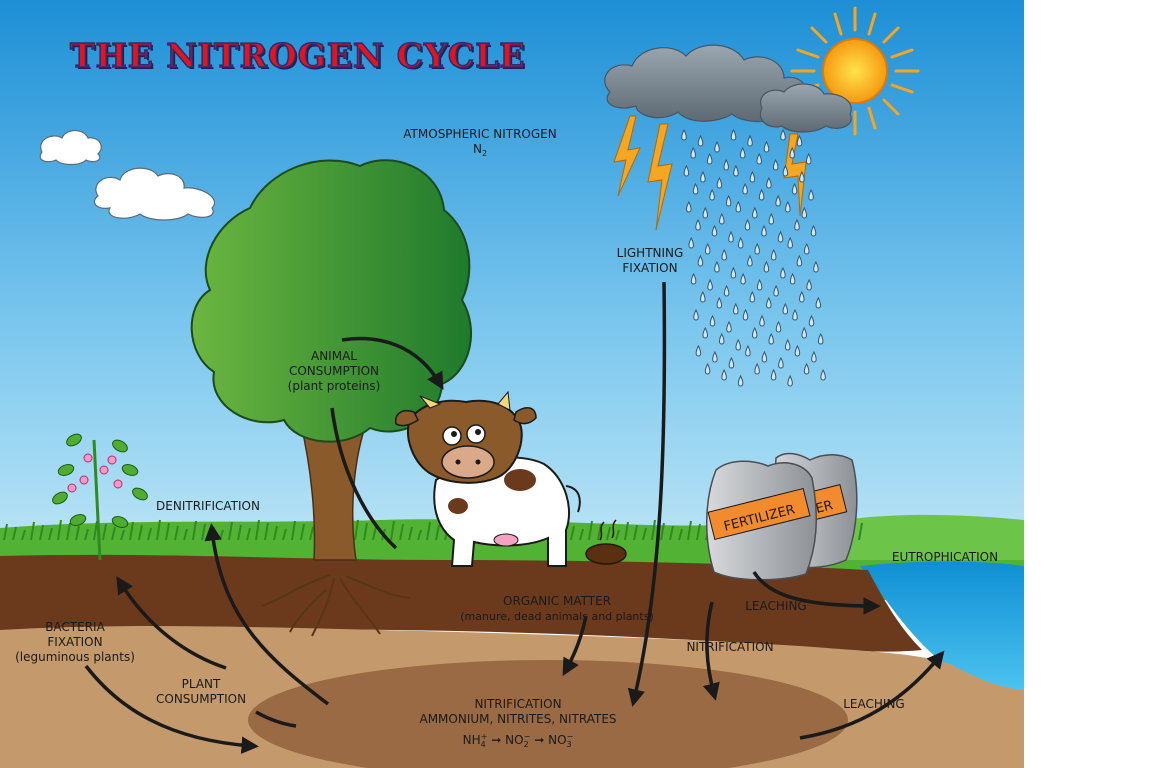  What do you see at coordinates (539, 740) in the screenshot?
I see `arrow-icon: ➞` at bounding box center [539, 740].